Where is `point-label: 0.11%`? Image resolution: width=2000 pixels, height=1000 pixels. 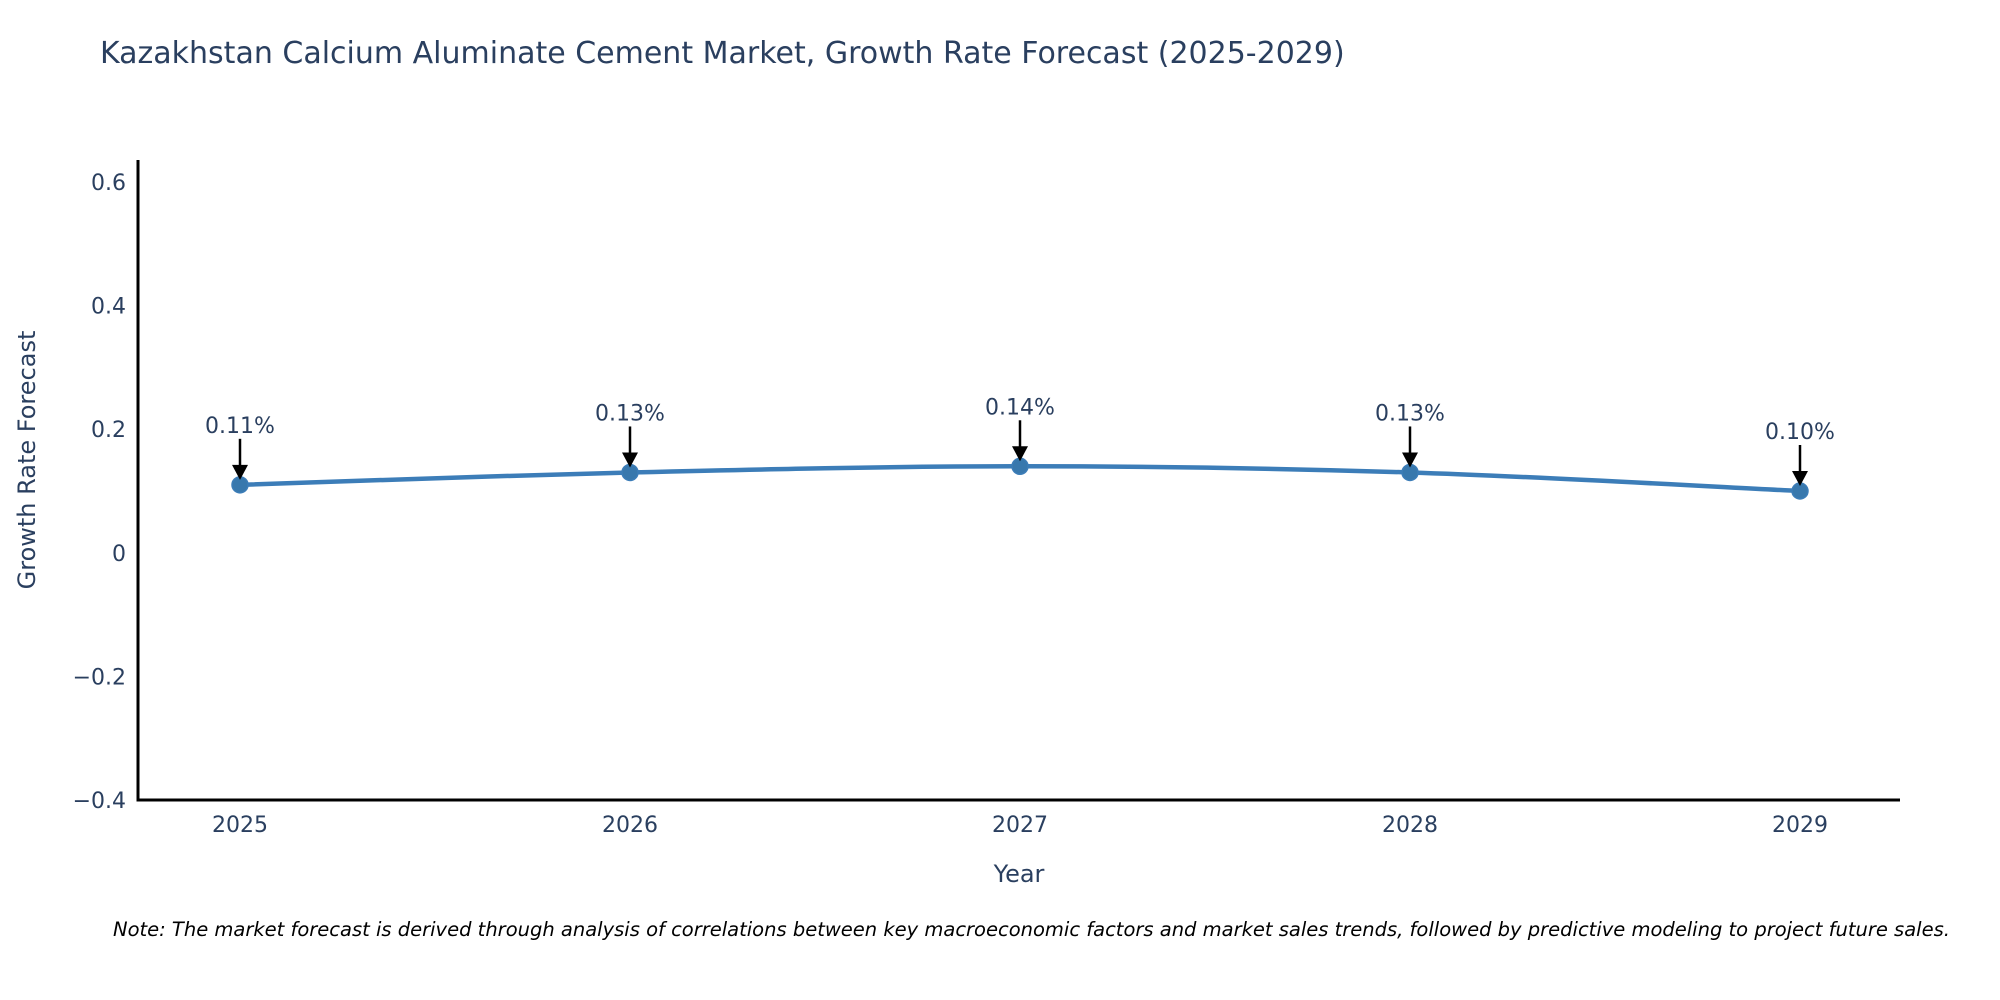
point-label: 0.11% is located at coordinates (240, 426).